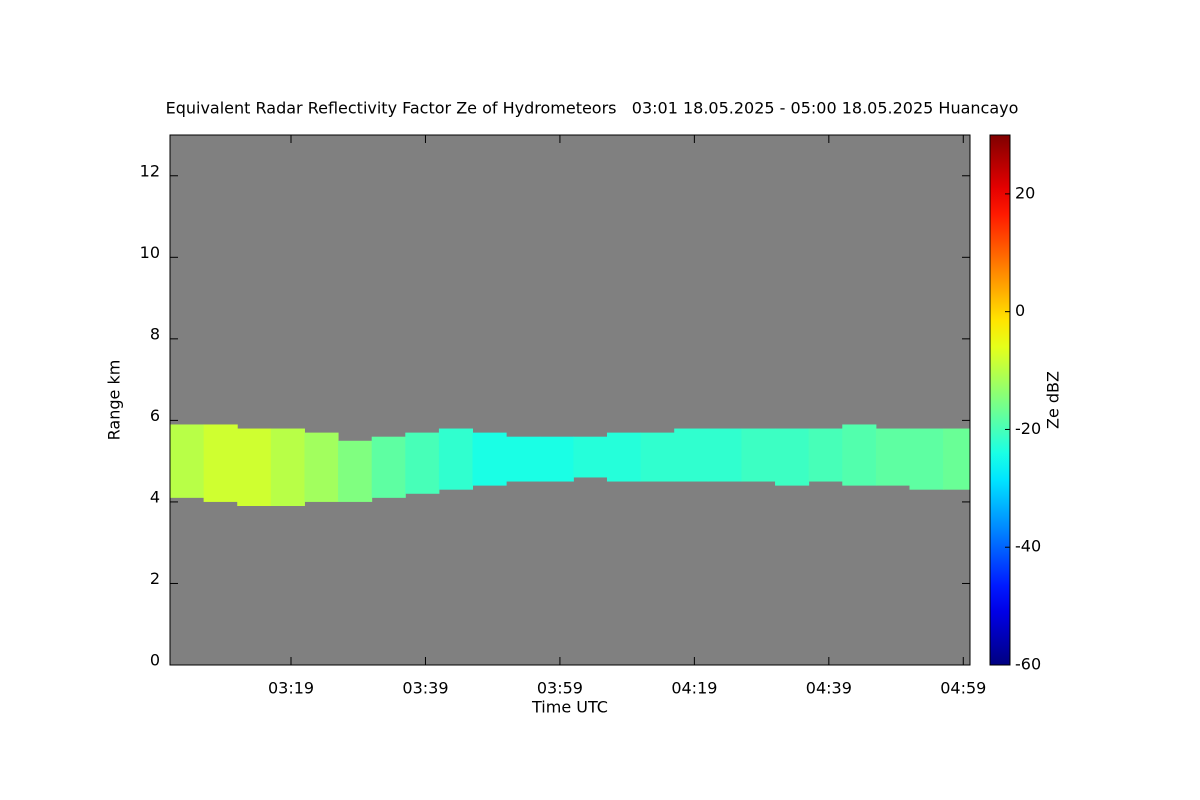 The image size is (1200, 800). I want to click on x-tick-label: 04:59, so click(963, 688).